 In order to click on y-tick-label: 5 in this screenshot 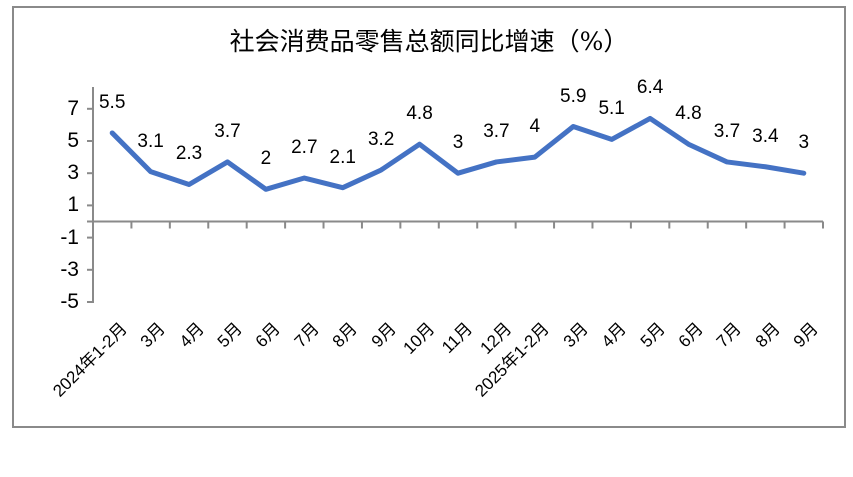, I will do `click(73, 140)`.